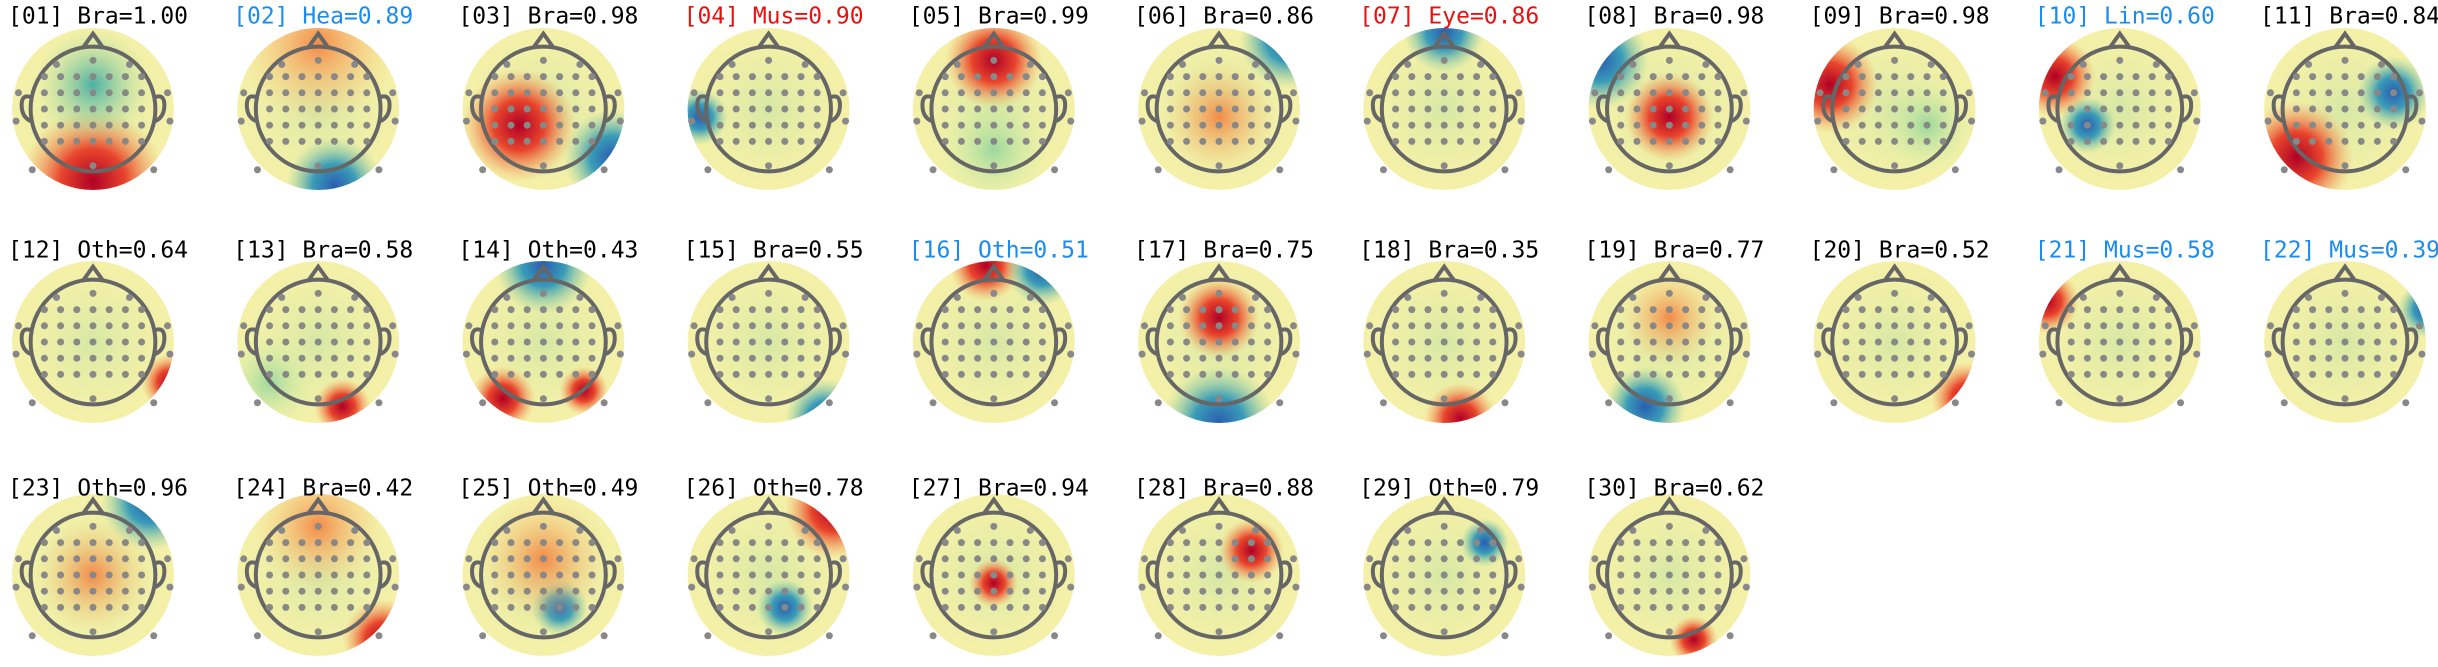  I want to click on map, so click(2119, 342).